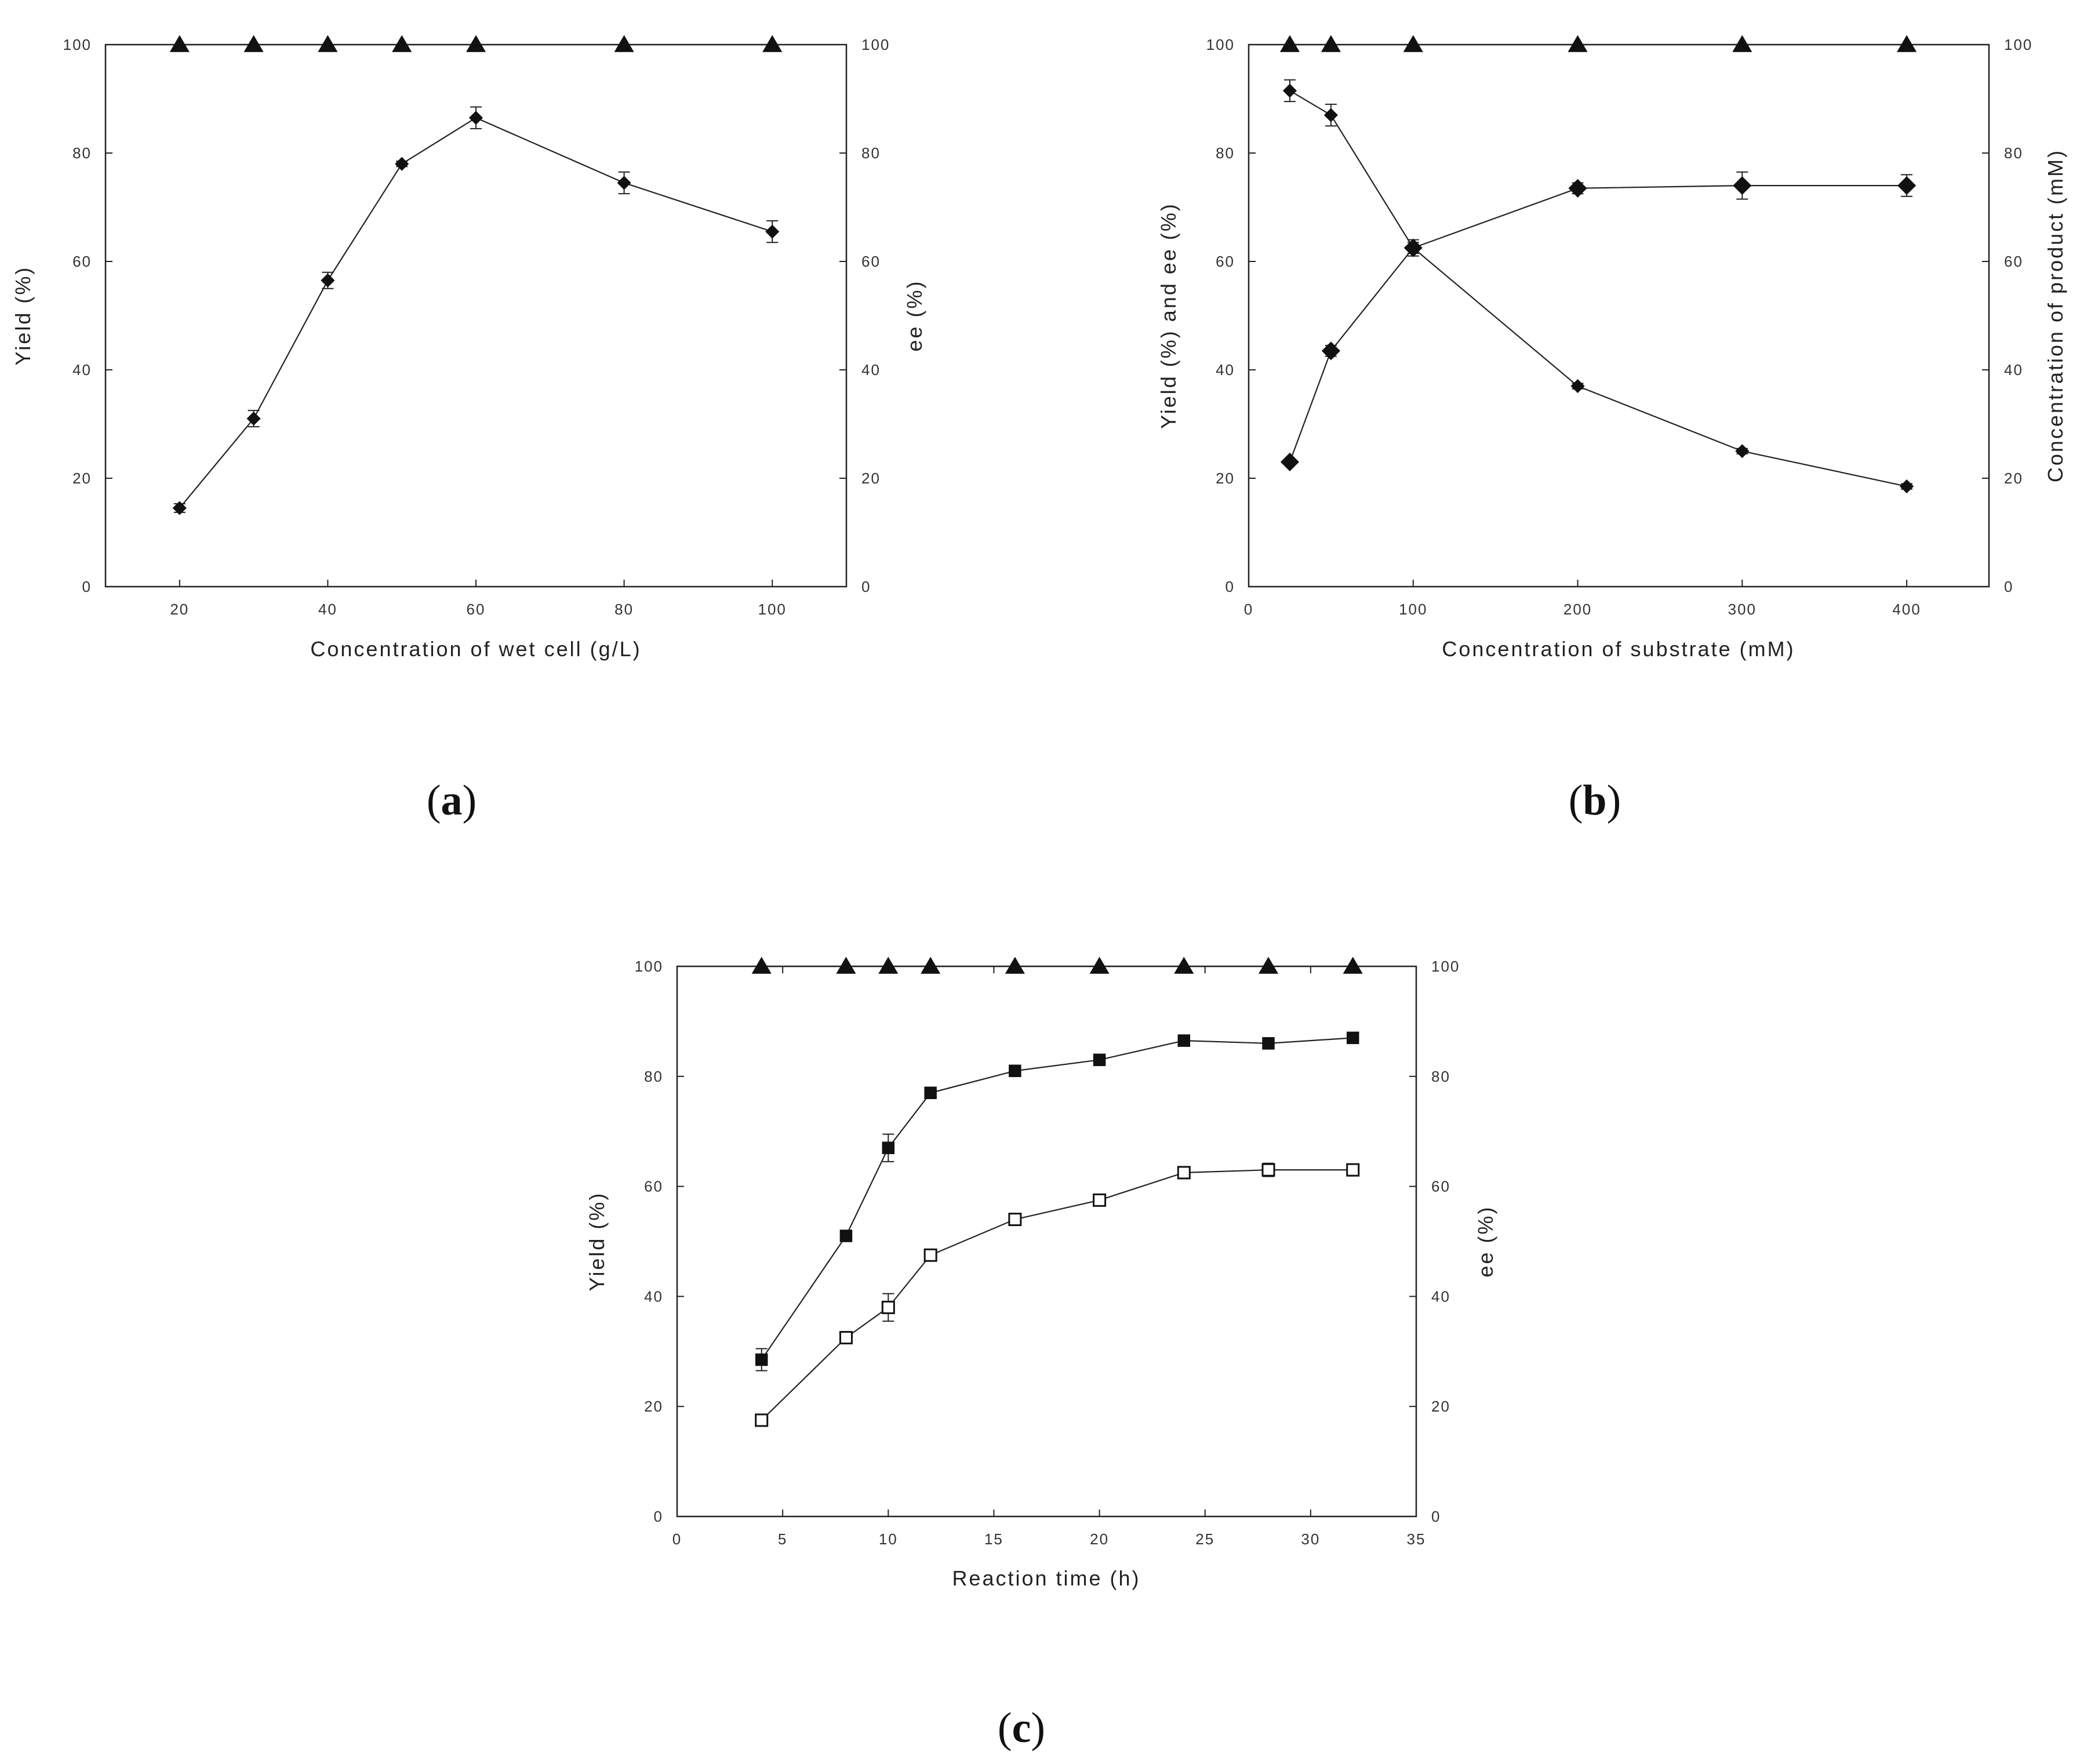 This screenshot has height=1764, width=2091. I want to click on panel-label: (c), so click(1022, 1728).